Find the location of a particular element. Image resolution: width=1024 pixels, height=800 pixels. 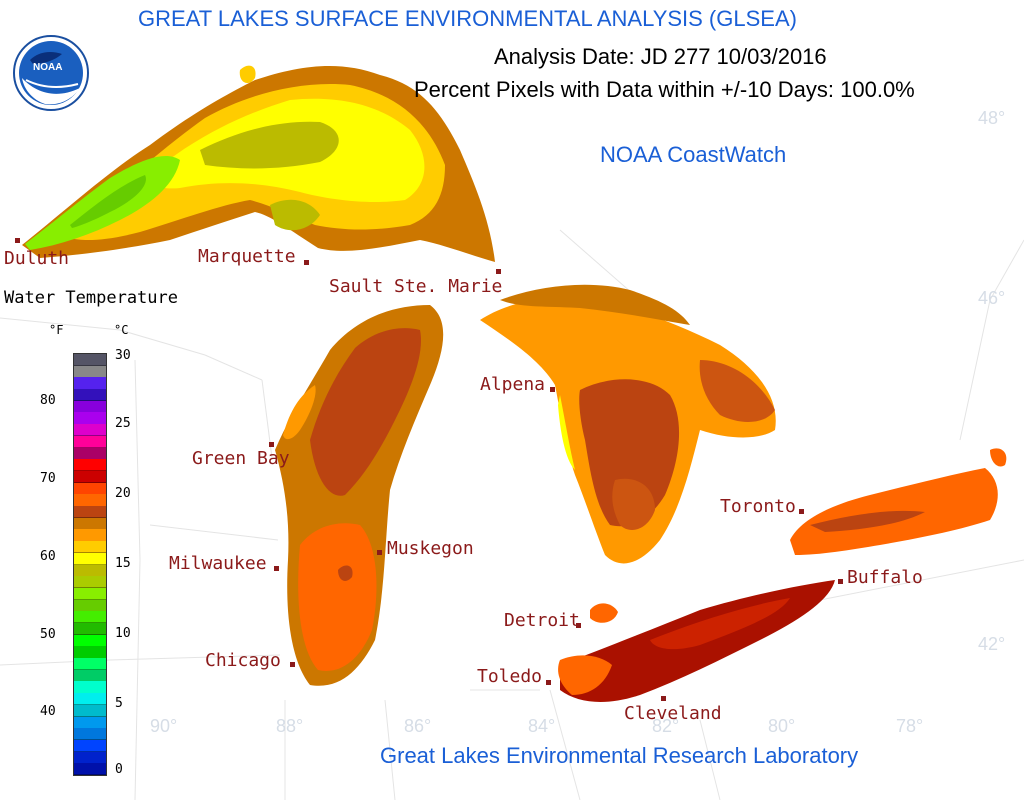

lake-erie is located at coordinates (696, 641).